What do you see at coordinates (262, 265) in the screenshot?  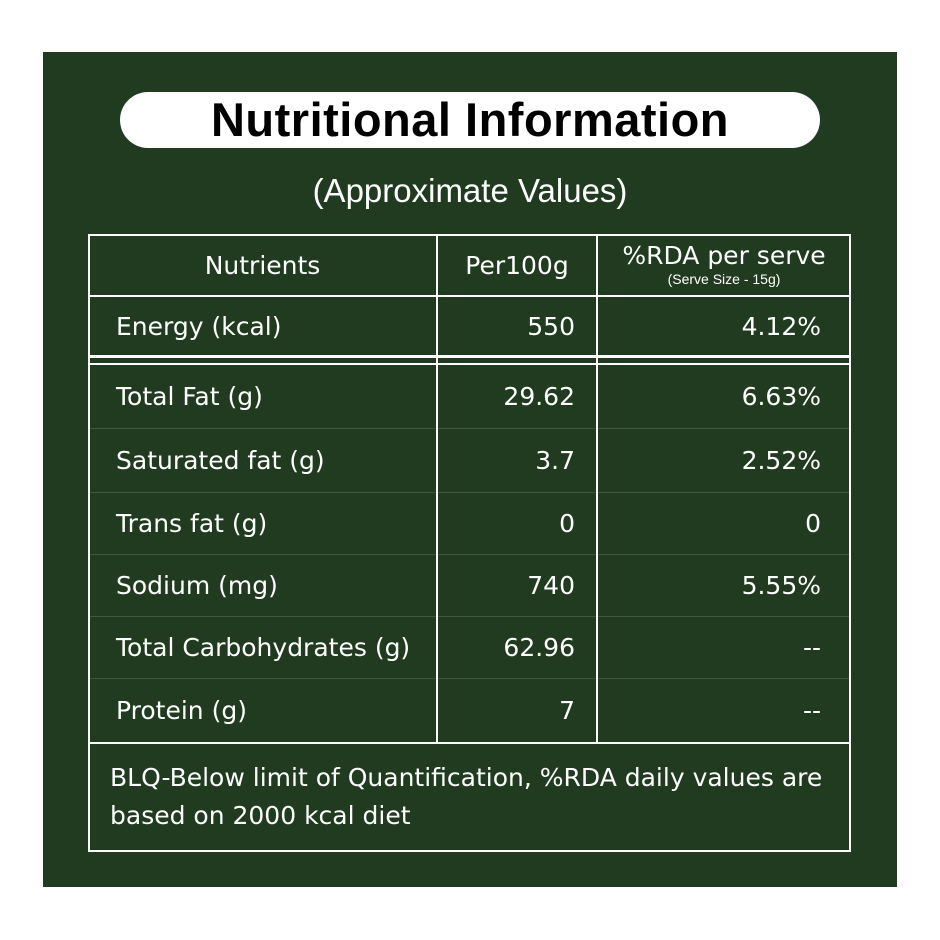 I see `column-header: Nutrients` at bounding box center [262, 265].